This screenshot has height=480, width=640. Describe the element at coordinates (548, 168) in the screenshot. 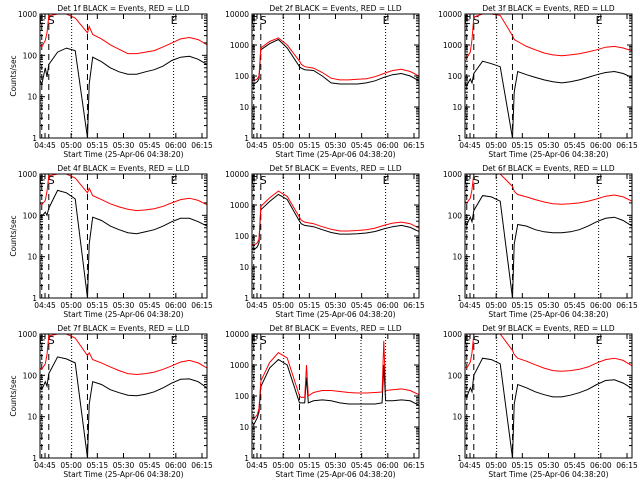

I see `chart-title: Det 6f BLACK = Events, RED = LLD` at that location.